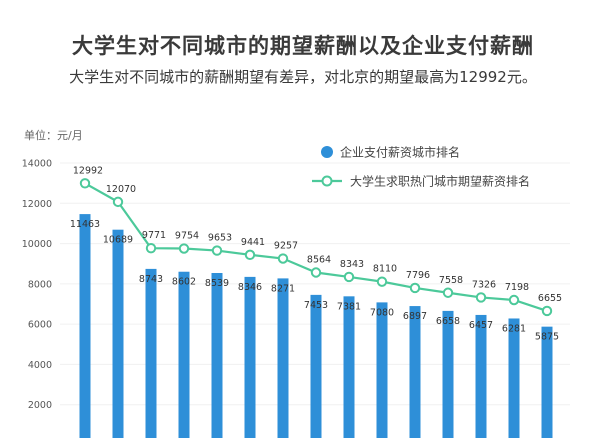 This screenshot has width=606, height=438. Describe the element at coordinates (327, 152) in the screenshot. I see `legend-bar-marker` at that location.